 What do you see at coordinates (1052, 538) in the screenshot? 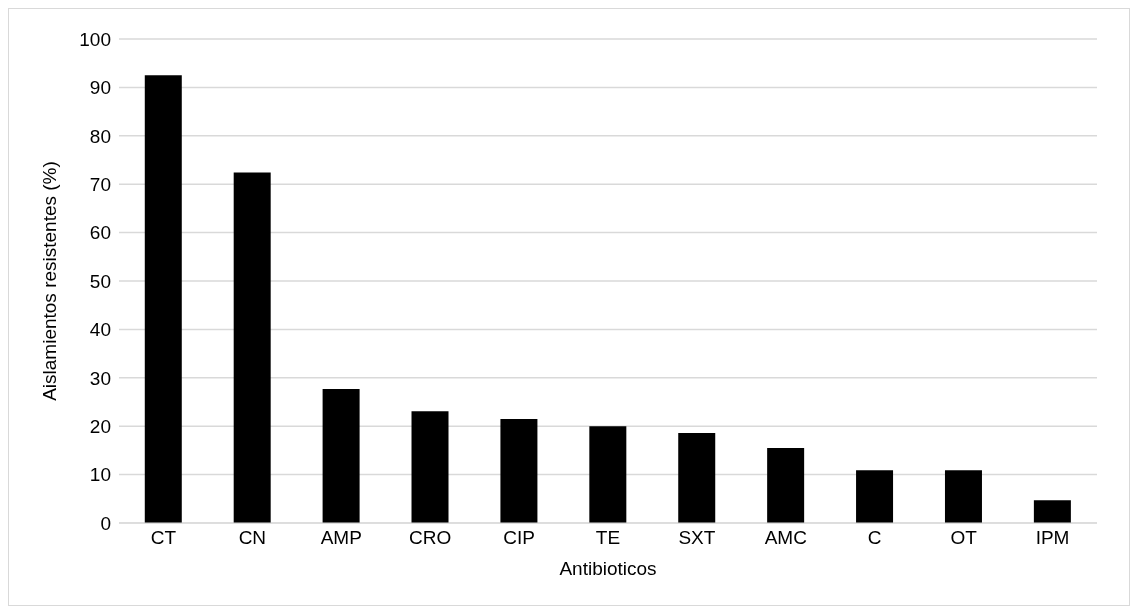
I see `x-tick-label: IPM` at bounding box center [1052, 538].